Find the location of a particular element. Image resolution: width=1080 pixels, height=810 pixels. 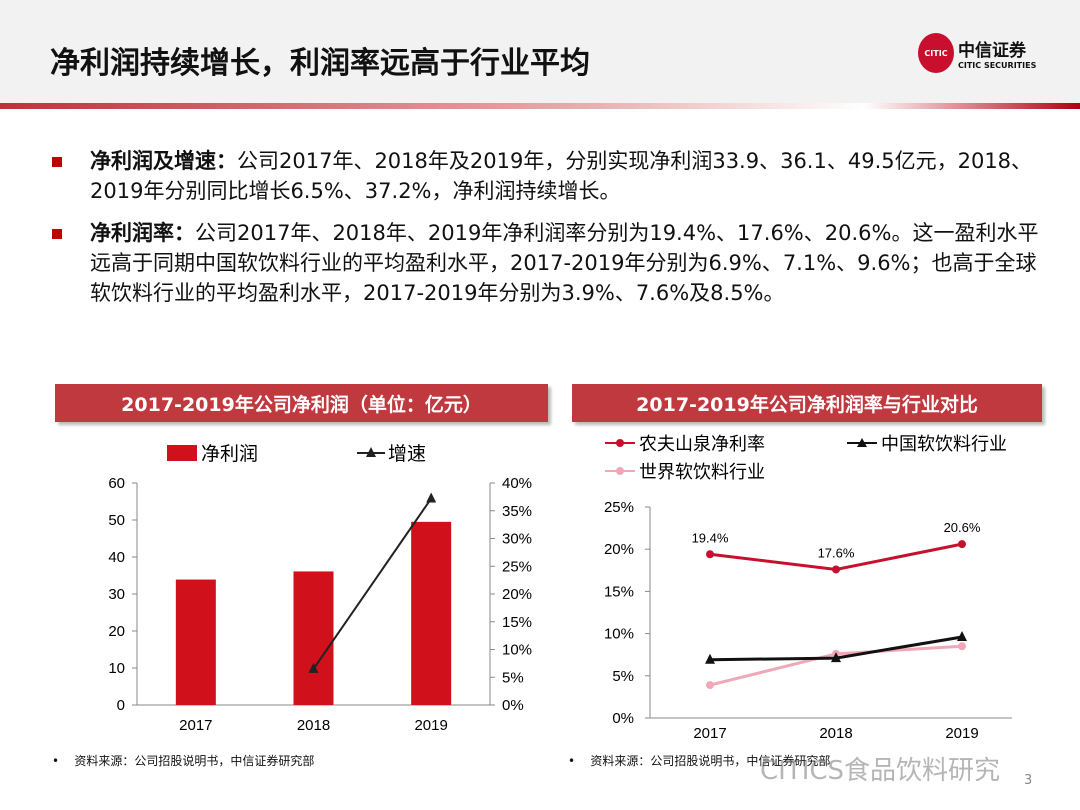

y2-tick-label: 35% is located at coordinates (517, 511).